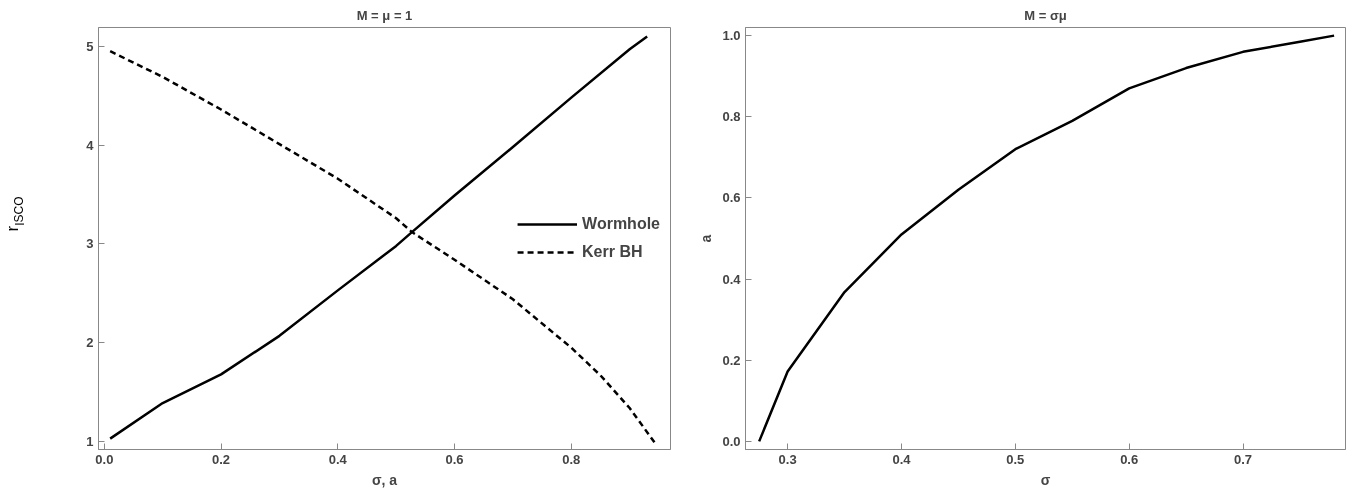 This screenshot has height=500, width=1363. I want to click on y-axis-title: rISCO, so click(14, 214).